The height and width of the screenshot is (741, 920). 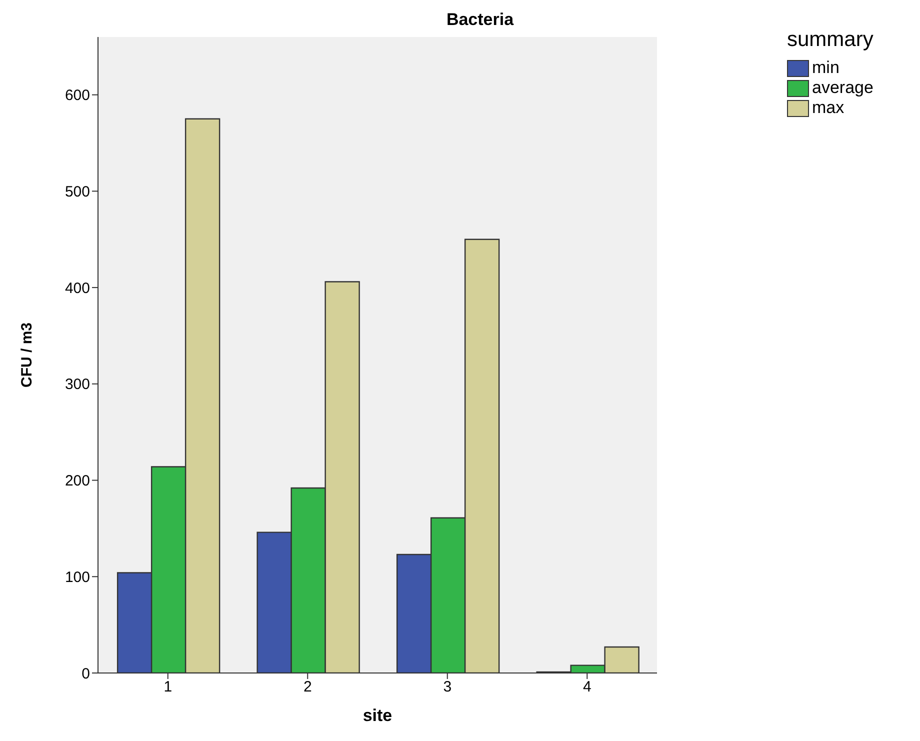 I want to click on y-axis-title: CFU / m3, so click(x=27, y=355).